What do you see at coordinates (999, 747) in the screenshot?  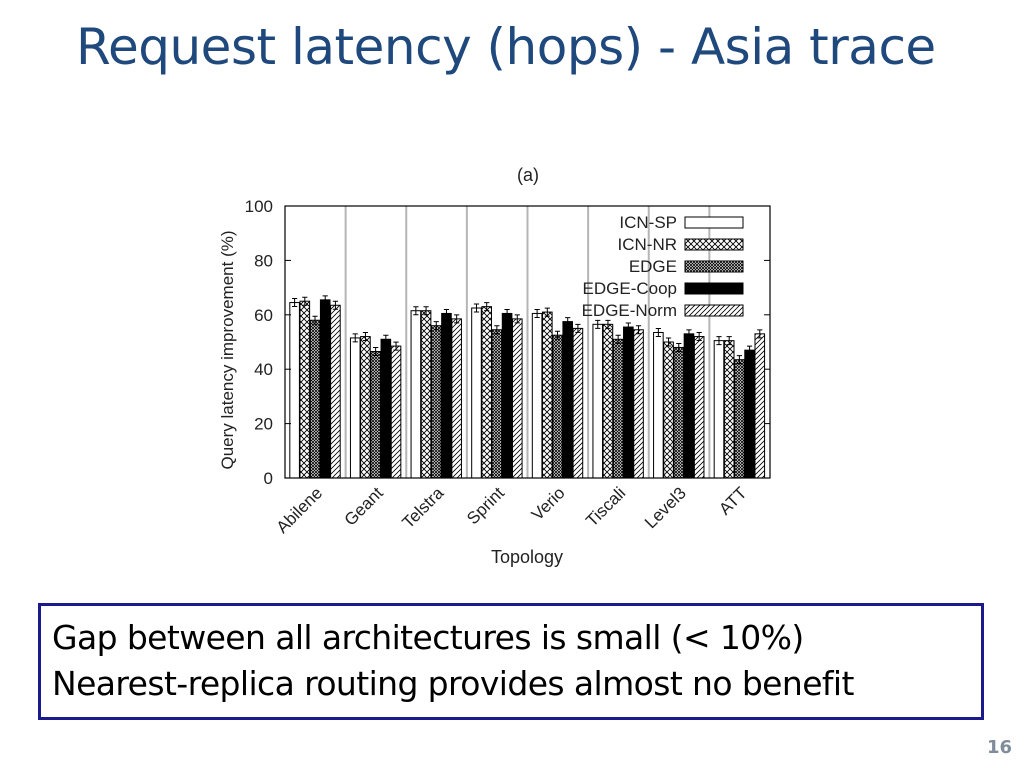 I see `page-number: 16` at bounding box center [999, 747].